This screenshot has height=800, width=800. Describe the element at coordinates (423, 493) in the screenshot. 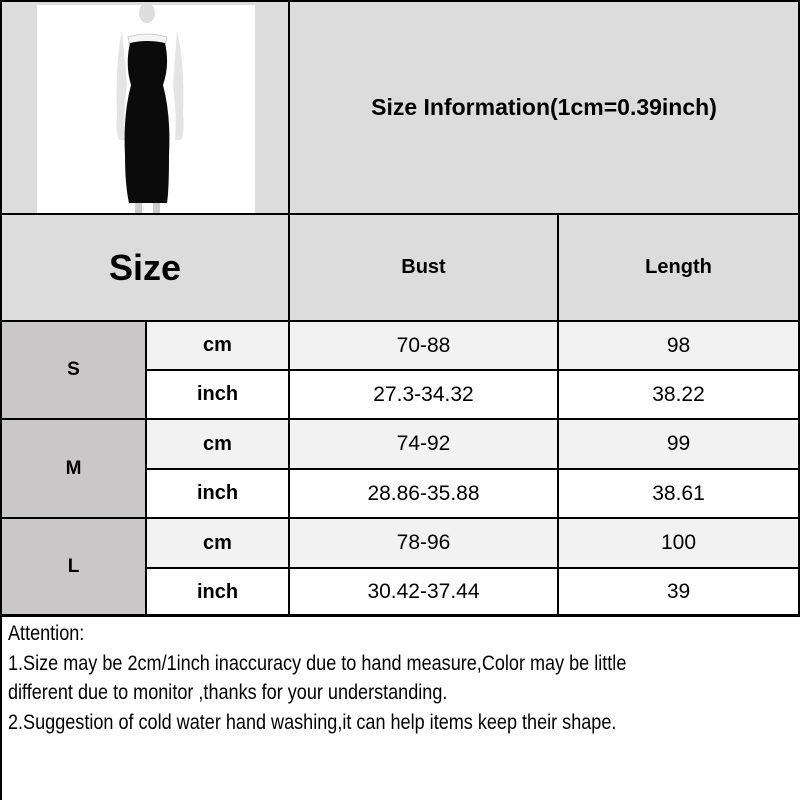

I see `bust-inch-m: 28.86-35.88` at that location.